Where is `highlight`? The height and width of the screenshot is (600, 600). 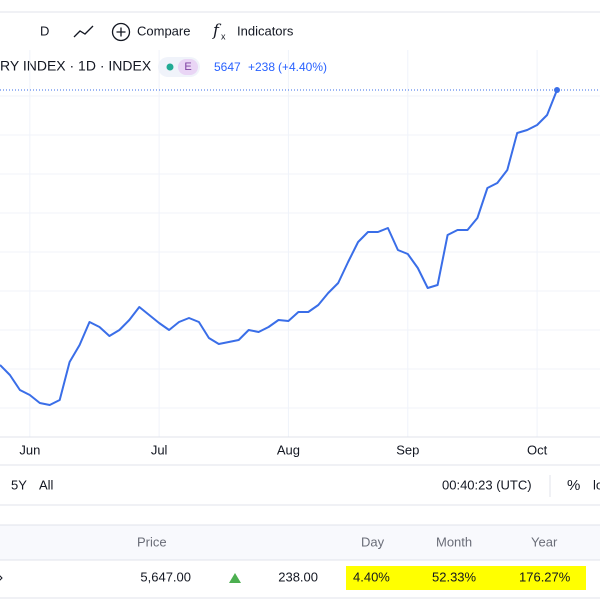 highlight is located at coordinates (466, 578).